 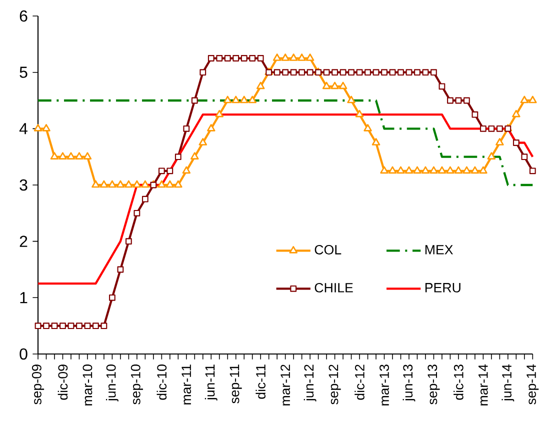 What do you see at coordinates (333, 287) in the screenshot?
I see `legend-label: CHILE` at bounding box center [333, 287].